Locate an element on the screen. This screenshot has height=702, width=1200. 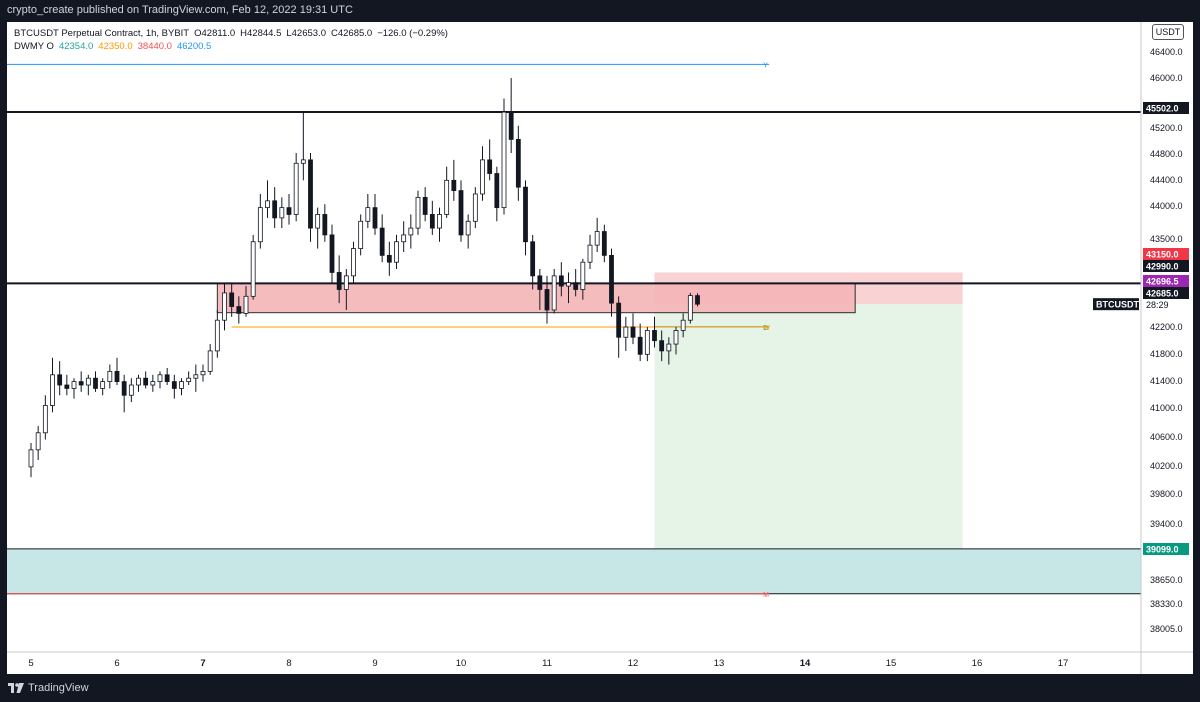
legend-symbol: BTCUSDT Perpetual Contract, 1h, BYBIT is located at coordinates (102, 33).